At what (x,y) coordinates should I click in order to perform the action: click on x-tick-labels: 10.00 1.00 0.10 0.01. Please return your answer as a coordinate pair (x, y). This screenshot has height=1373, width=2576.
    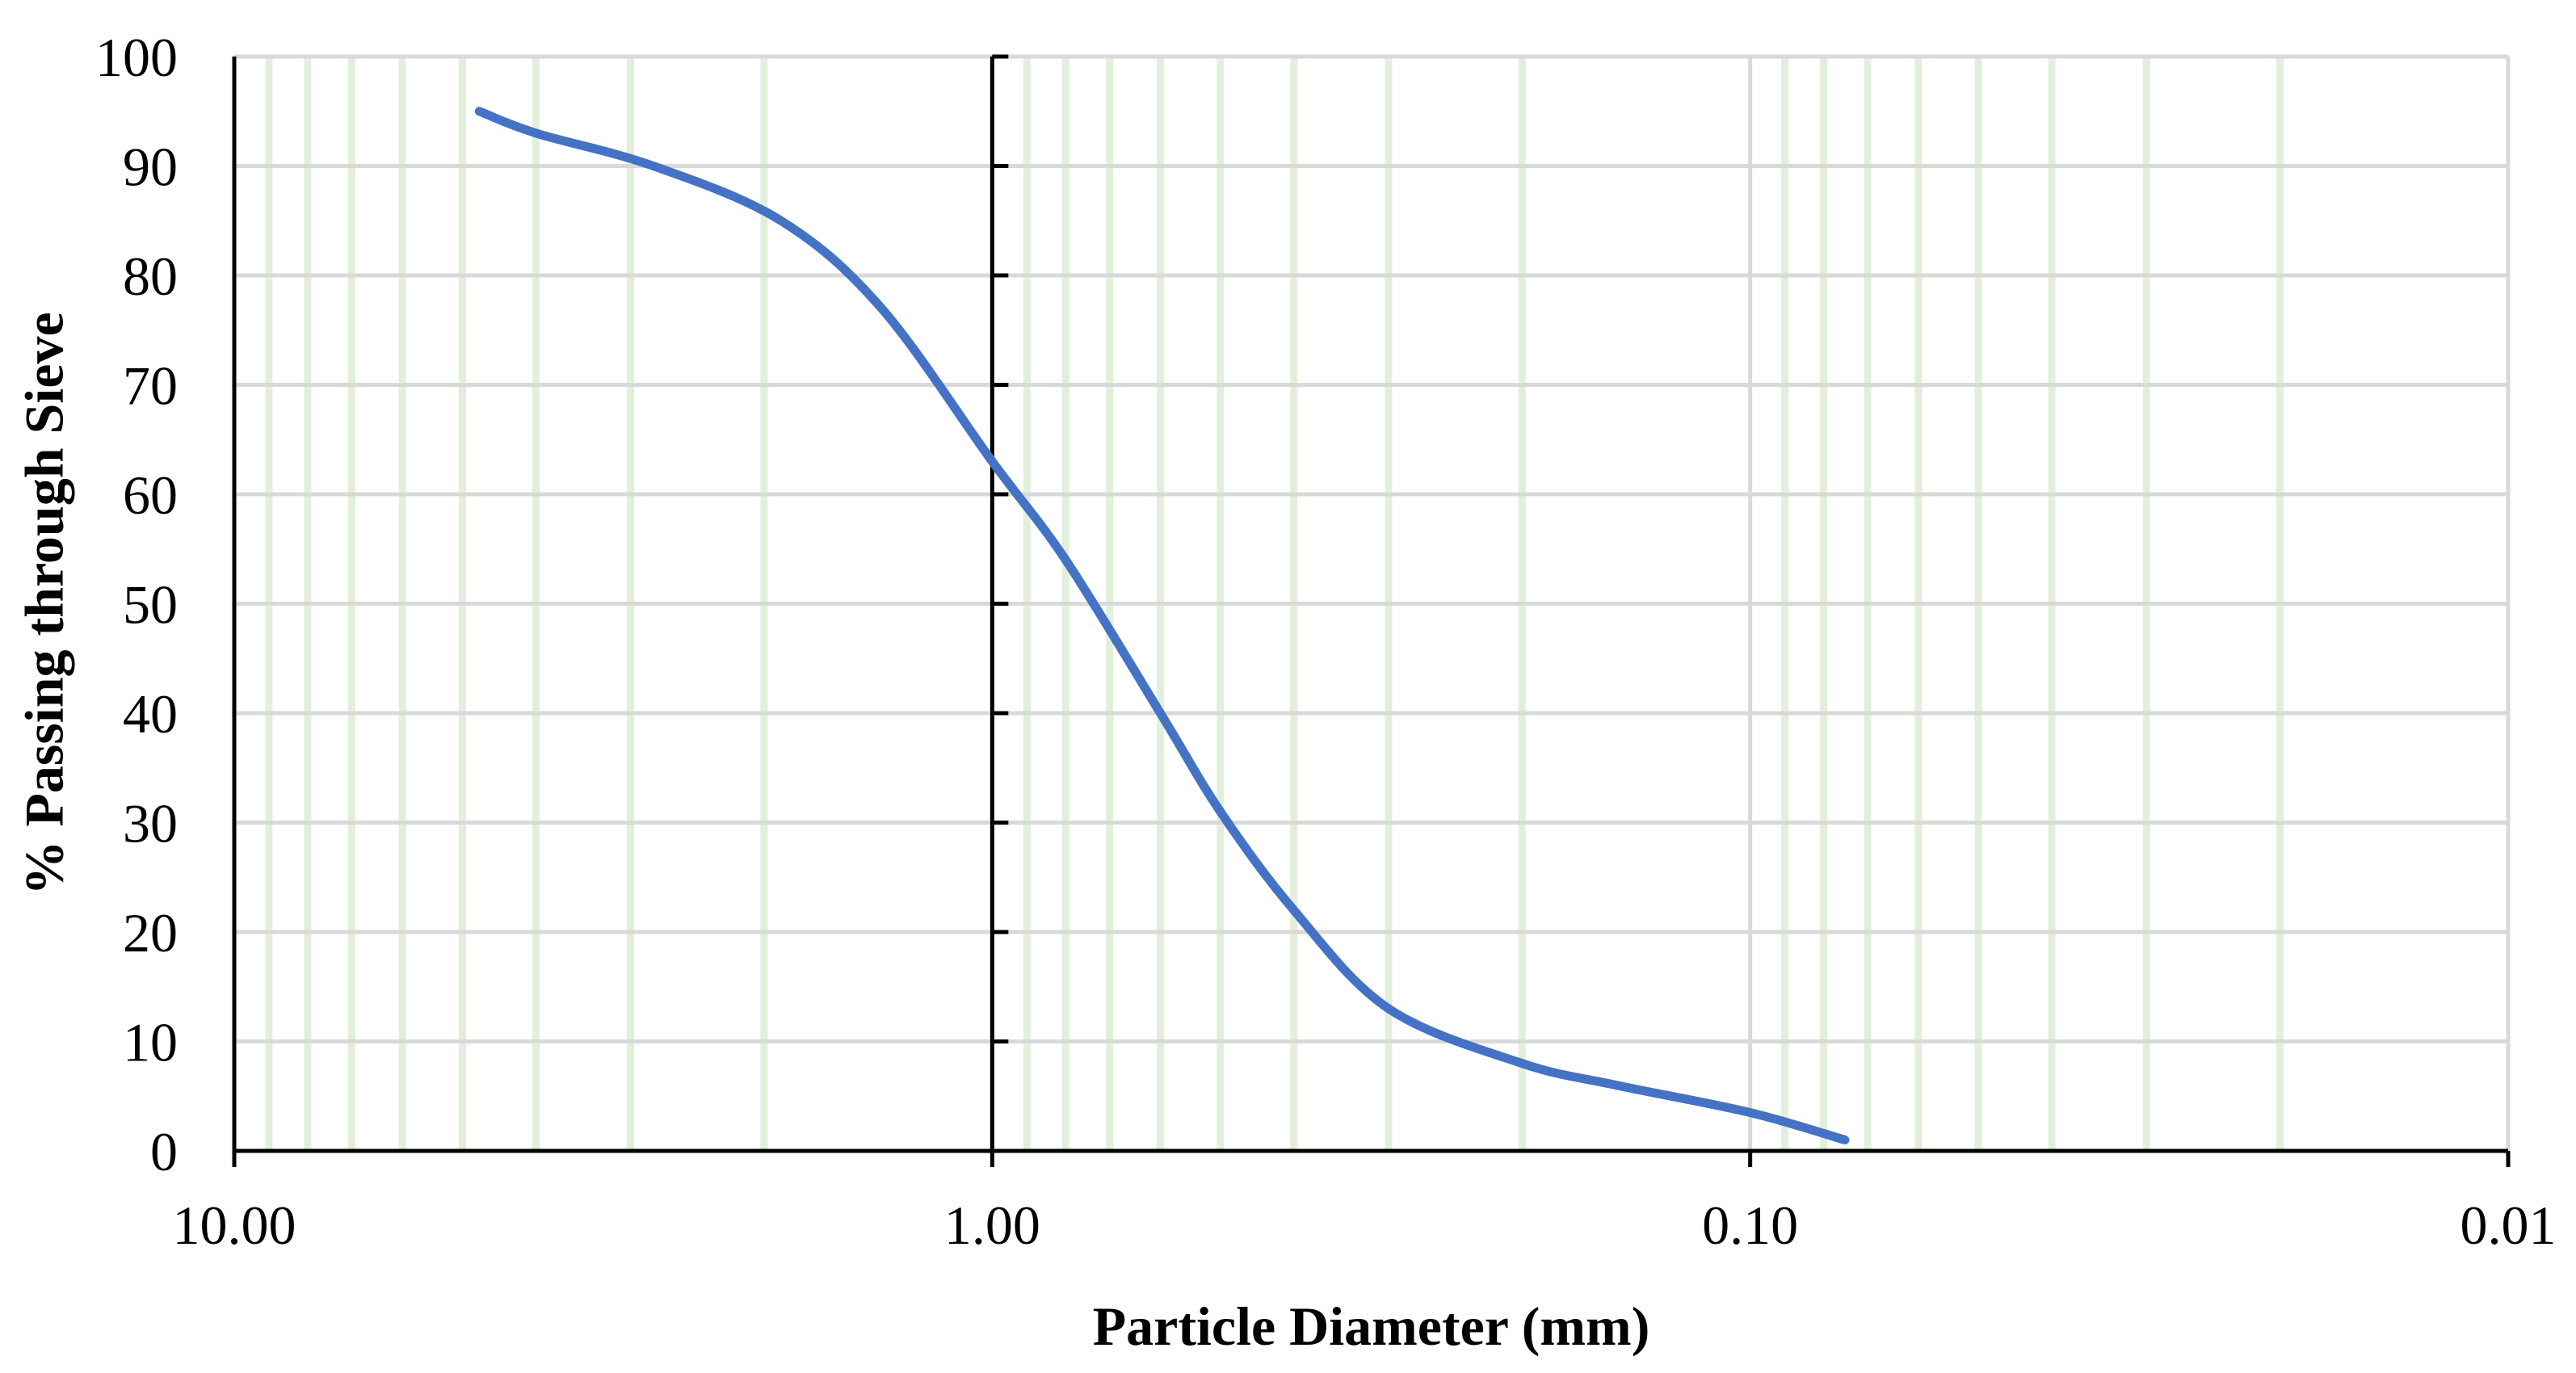
    Looking at the image, I should click on (1365, 1226).